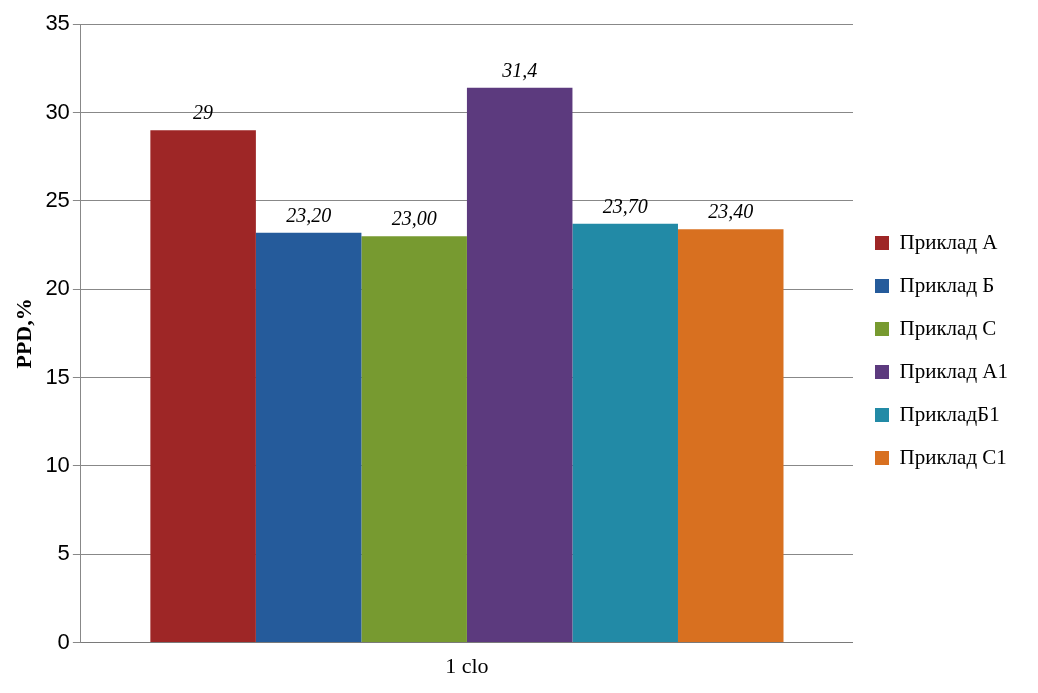 The height and width of the screenshot is (693, 1038). Describe the element at coordinates (954, 370) in the screenshot. I see `legend-label: Приклад А1` at that location.